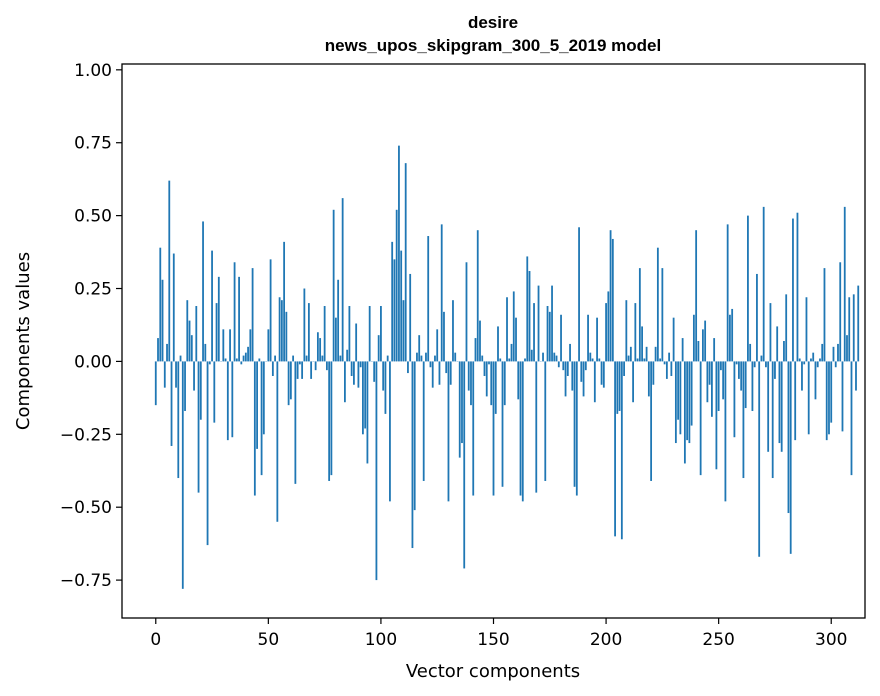 This screenshot has width=880, height=696. What do you see at coordinates (493, 22) in the screenshot?
I see `chart-title: desire` at bounding box center [493, 22].